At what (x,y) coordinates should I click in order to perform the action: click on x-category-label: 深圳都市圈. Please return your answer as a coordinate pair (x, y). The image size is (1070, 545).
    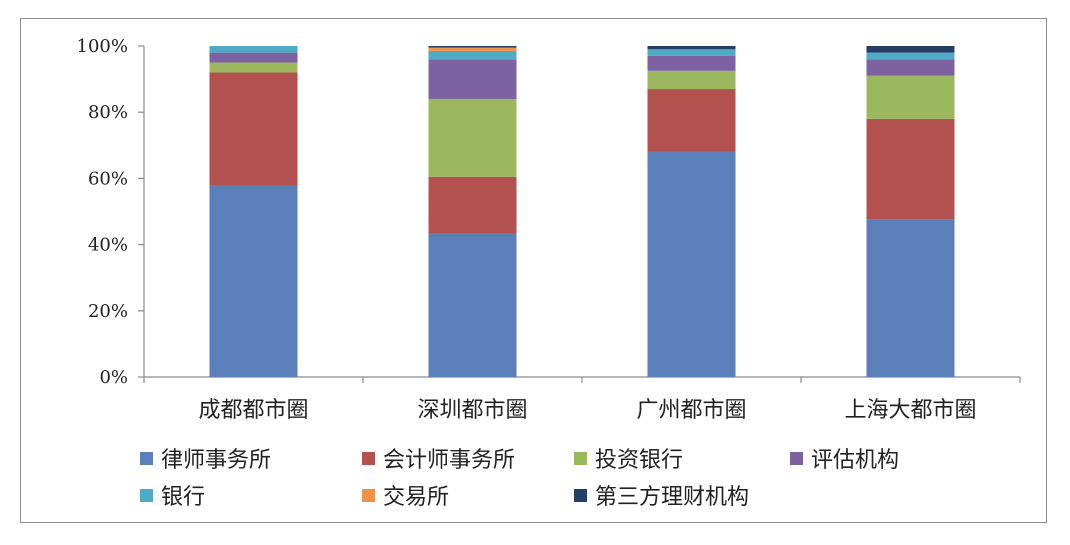
    Looking at the image, I should click on (472, 410).